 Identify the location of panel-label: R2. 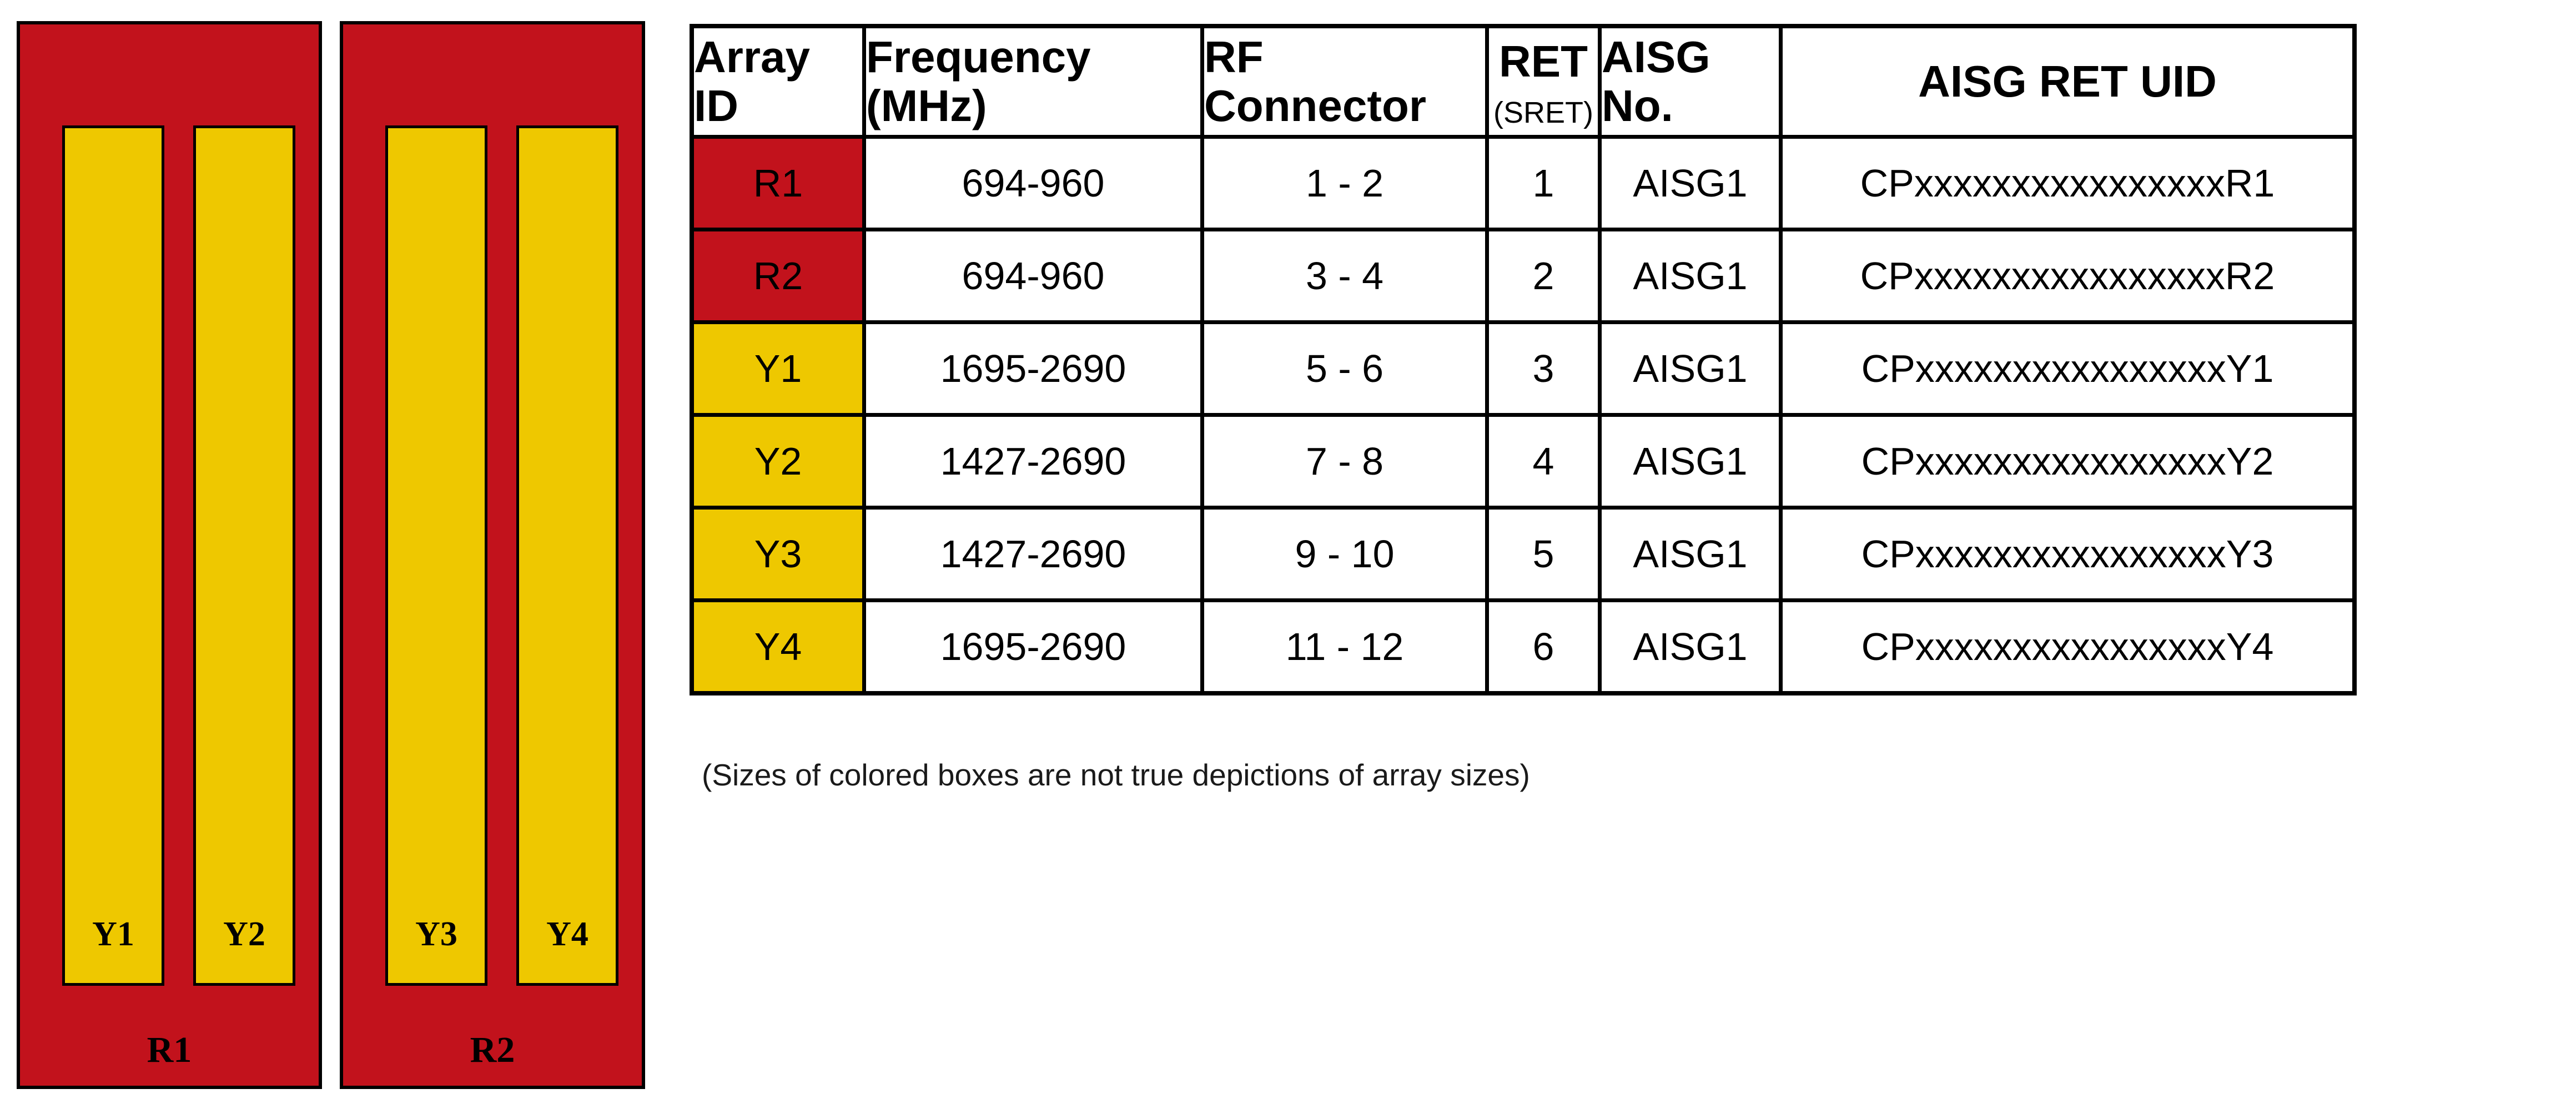
(493, 1050).